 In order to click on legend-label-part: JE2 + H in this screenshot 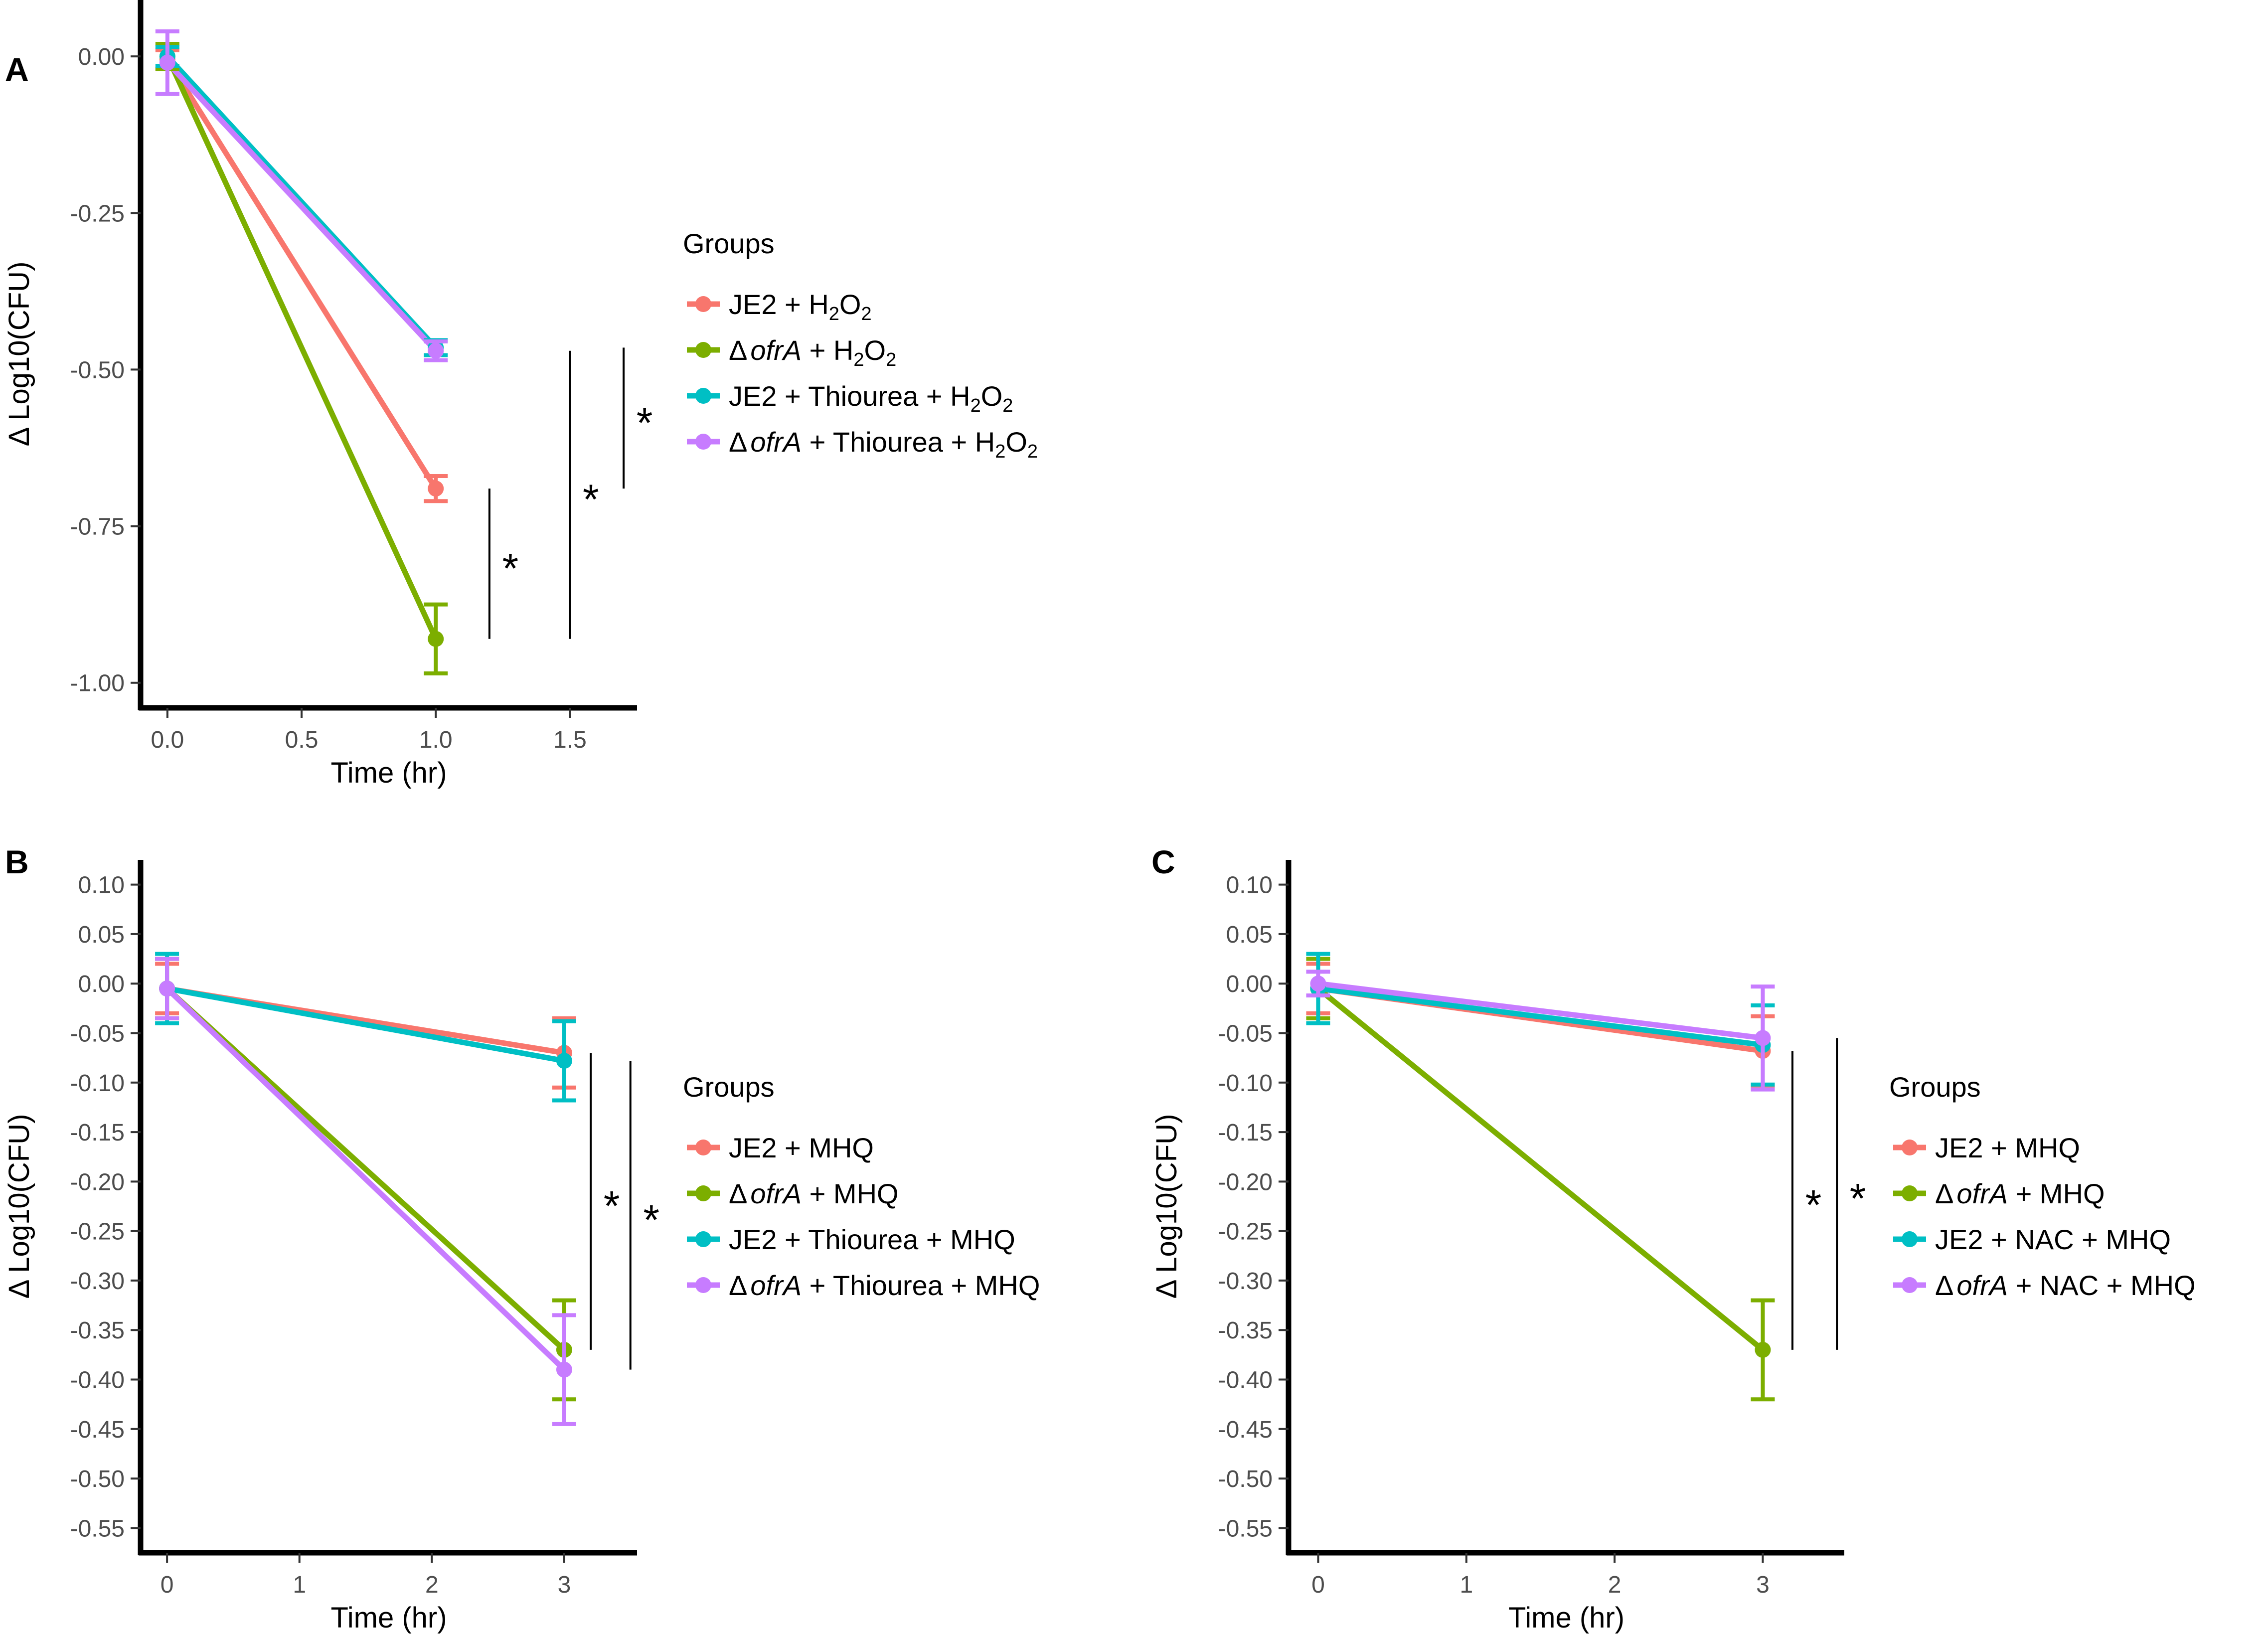, I will do `click(779, 304)`.